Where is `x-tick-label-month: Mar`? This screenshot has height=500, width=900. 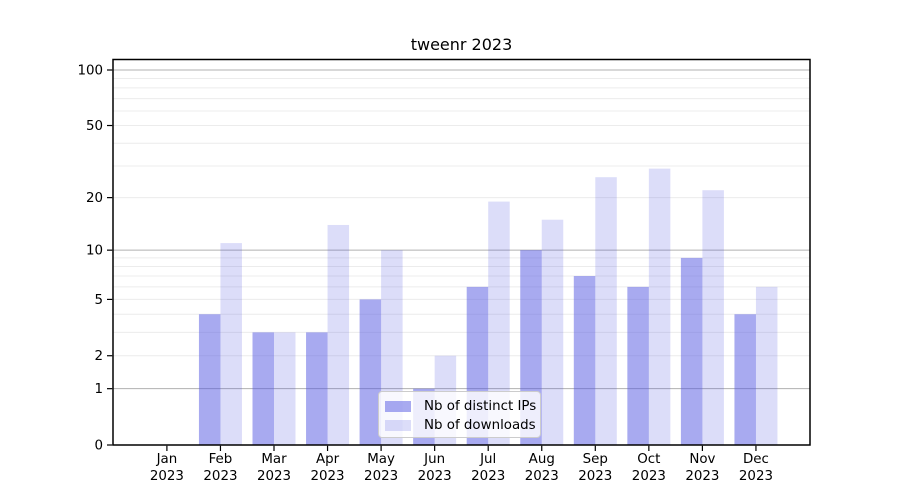
x-tick-label-month: Mar is located at coordinates (274, 459).